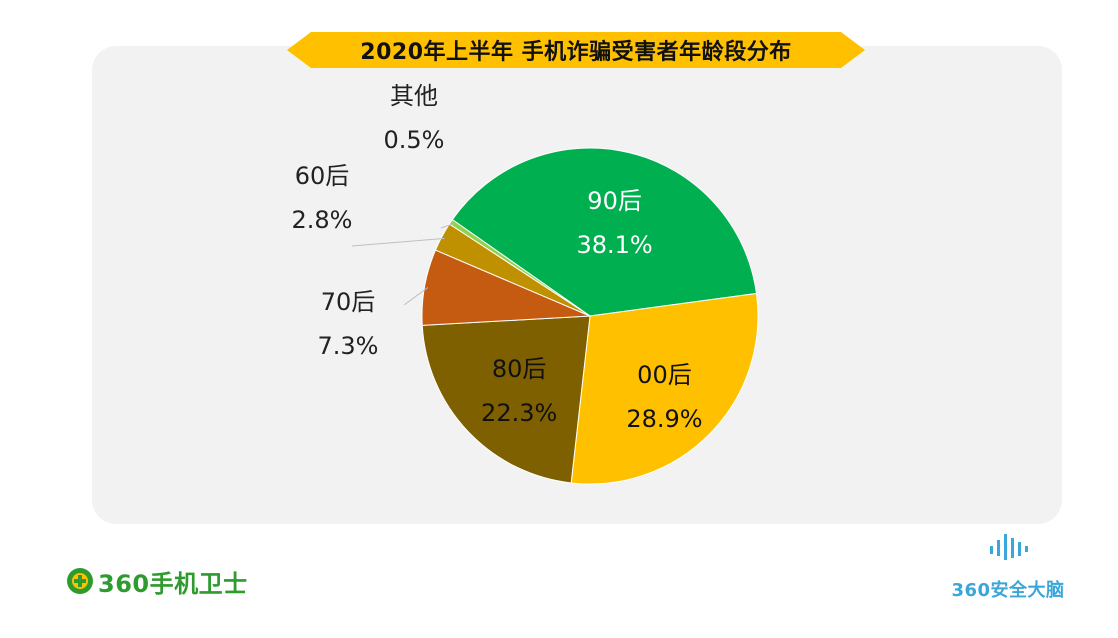 This screenshot has width=1118, height=638. What do you see at coordinates (348, 302) in the screenshot?
I see `slice-label-3: 70后` at bounding box center [348, 302].